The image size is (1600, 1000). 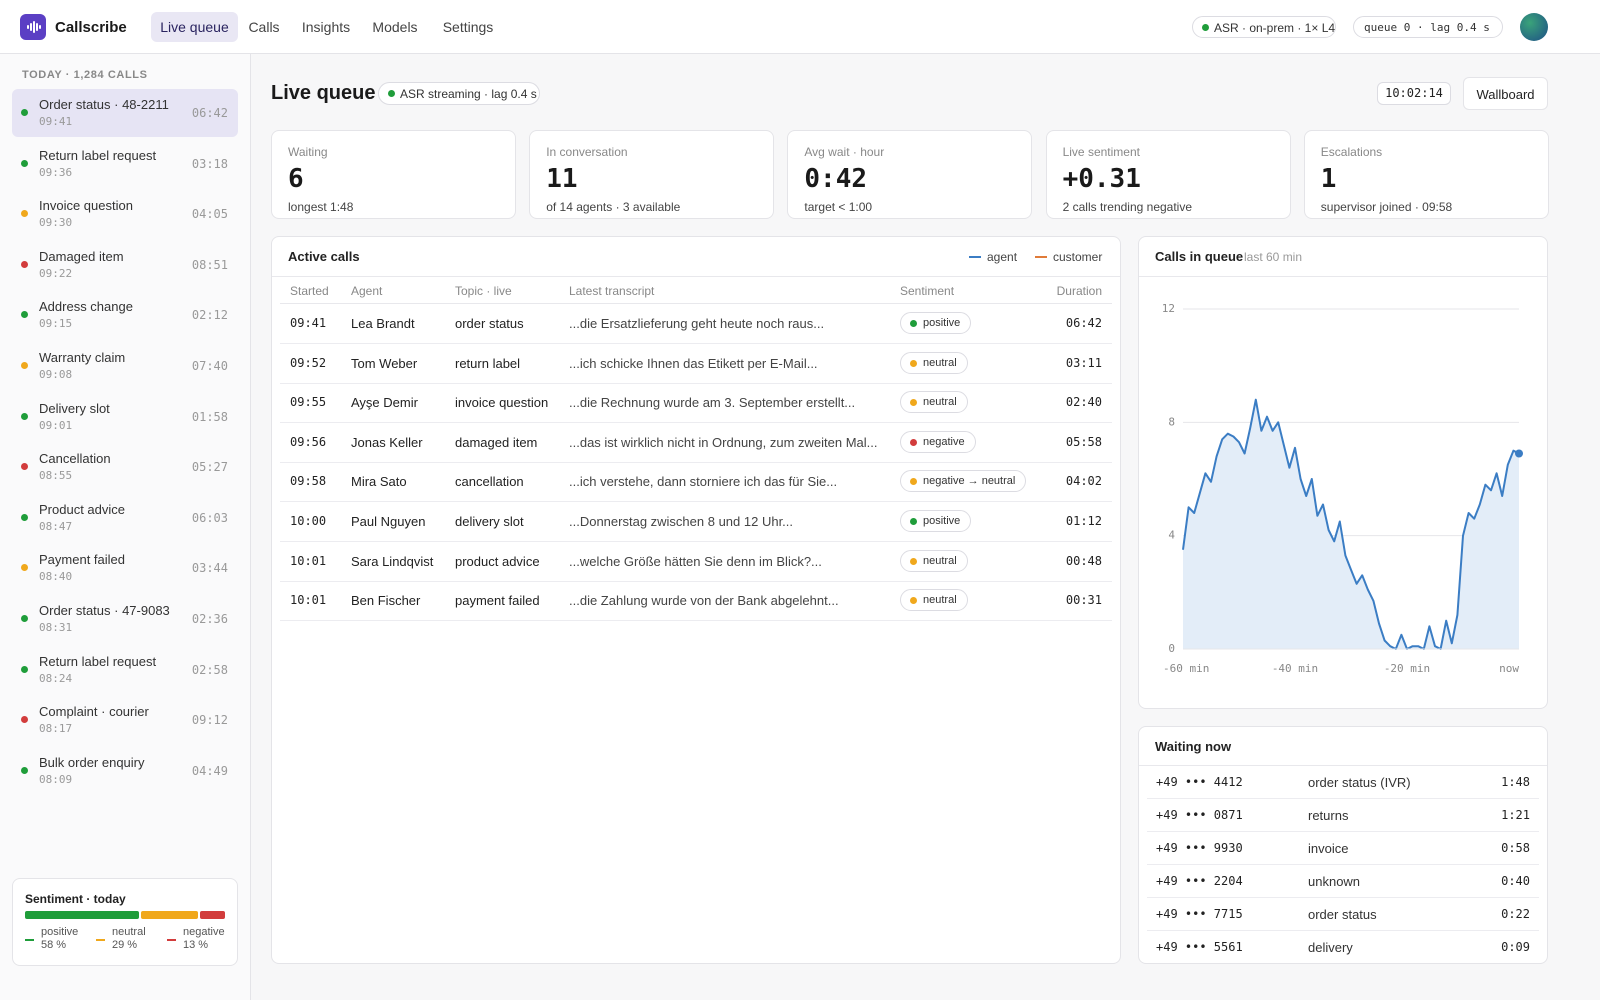 What do you see at coordinates (209, 113) in the screenshot?
I see `call-duration: 06:42` at bounding box center [209, 113].